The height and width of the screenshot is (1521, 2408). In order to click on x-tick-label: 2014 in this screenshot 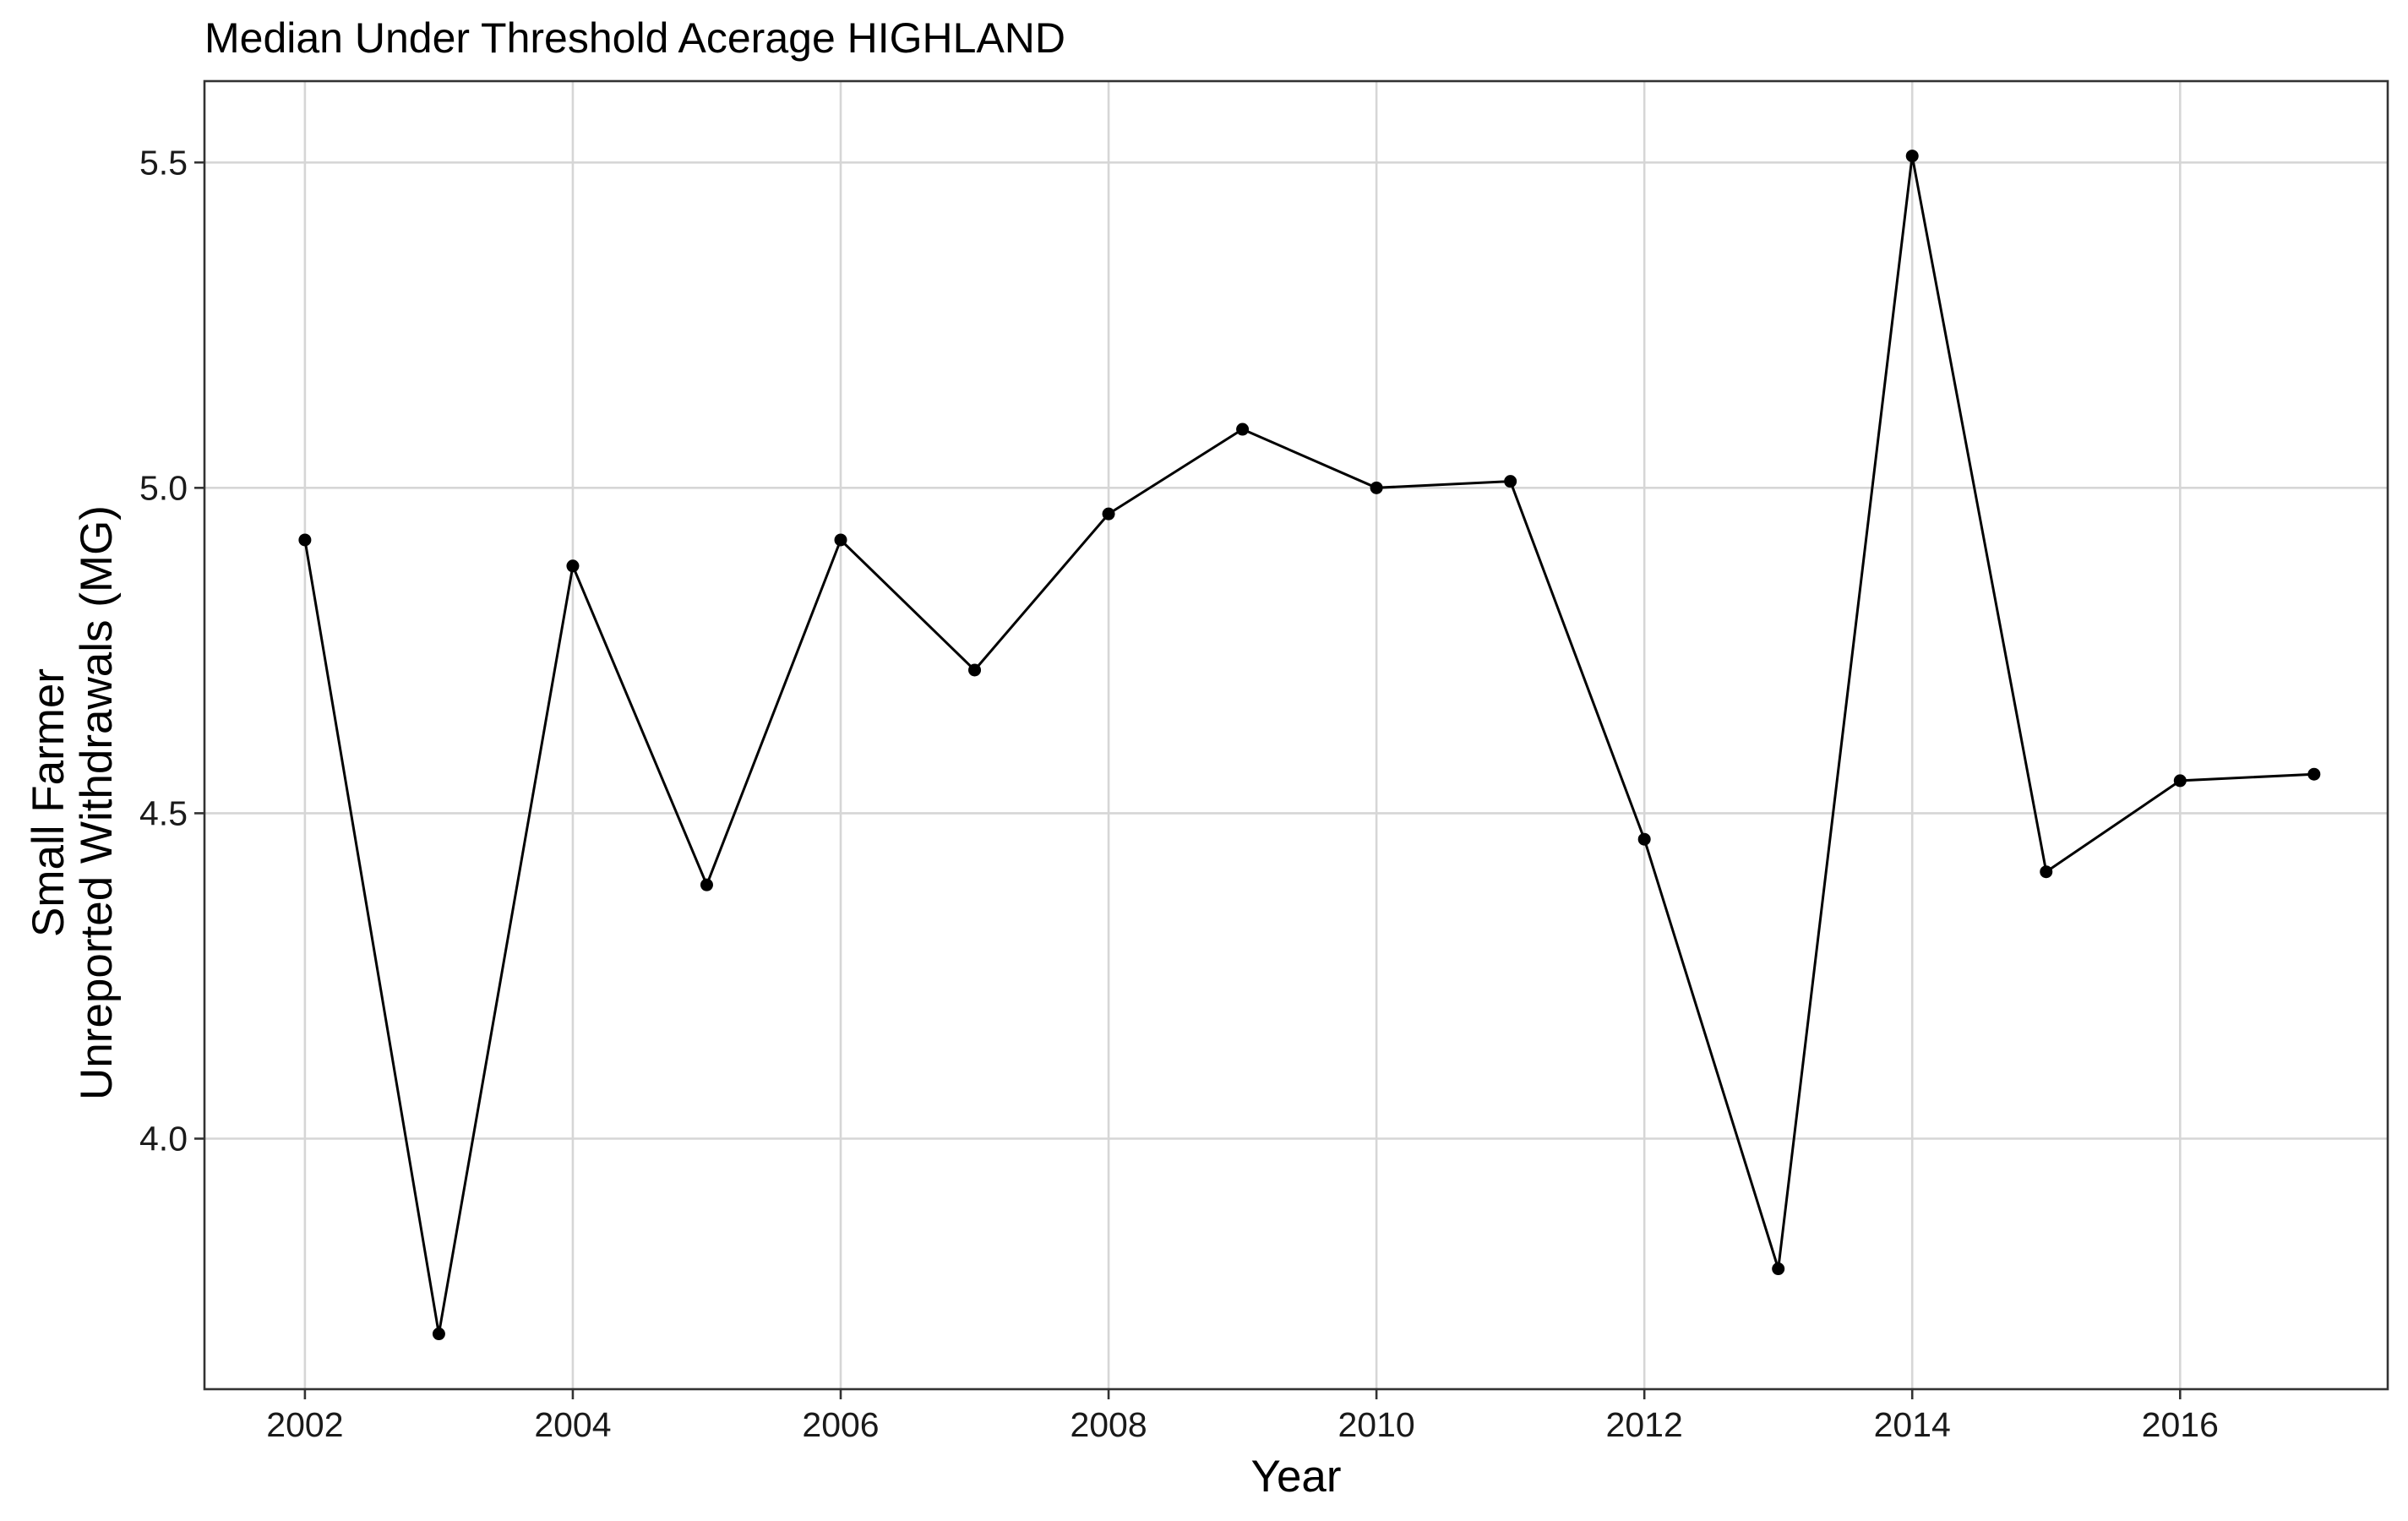, I will do `click(1912, 1424)`.